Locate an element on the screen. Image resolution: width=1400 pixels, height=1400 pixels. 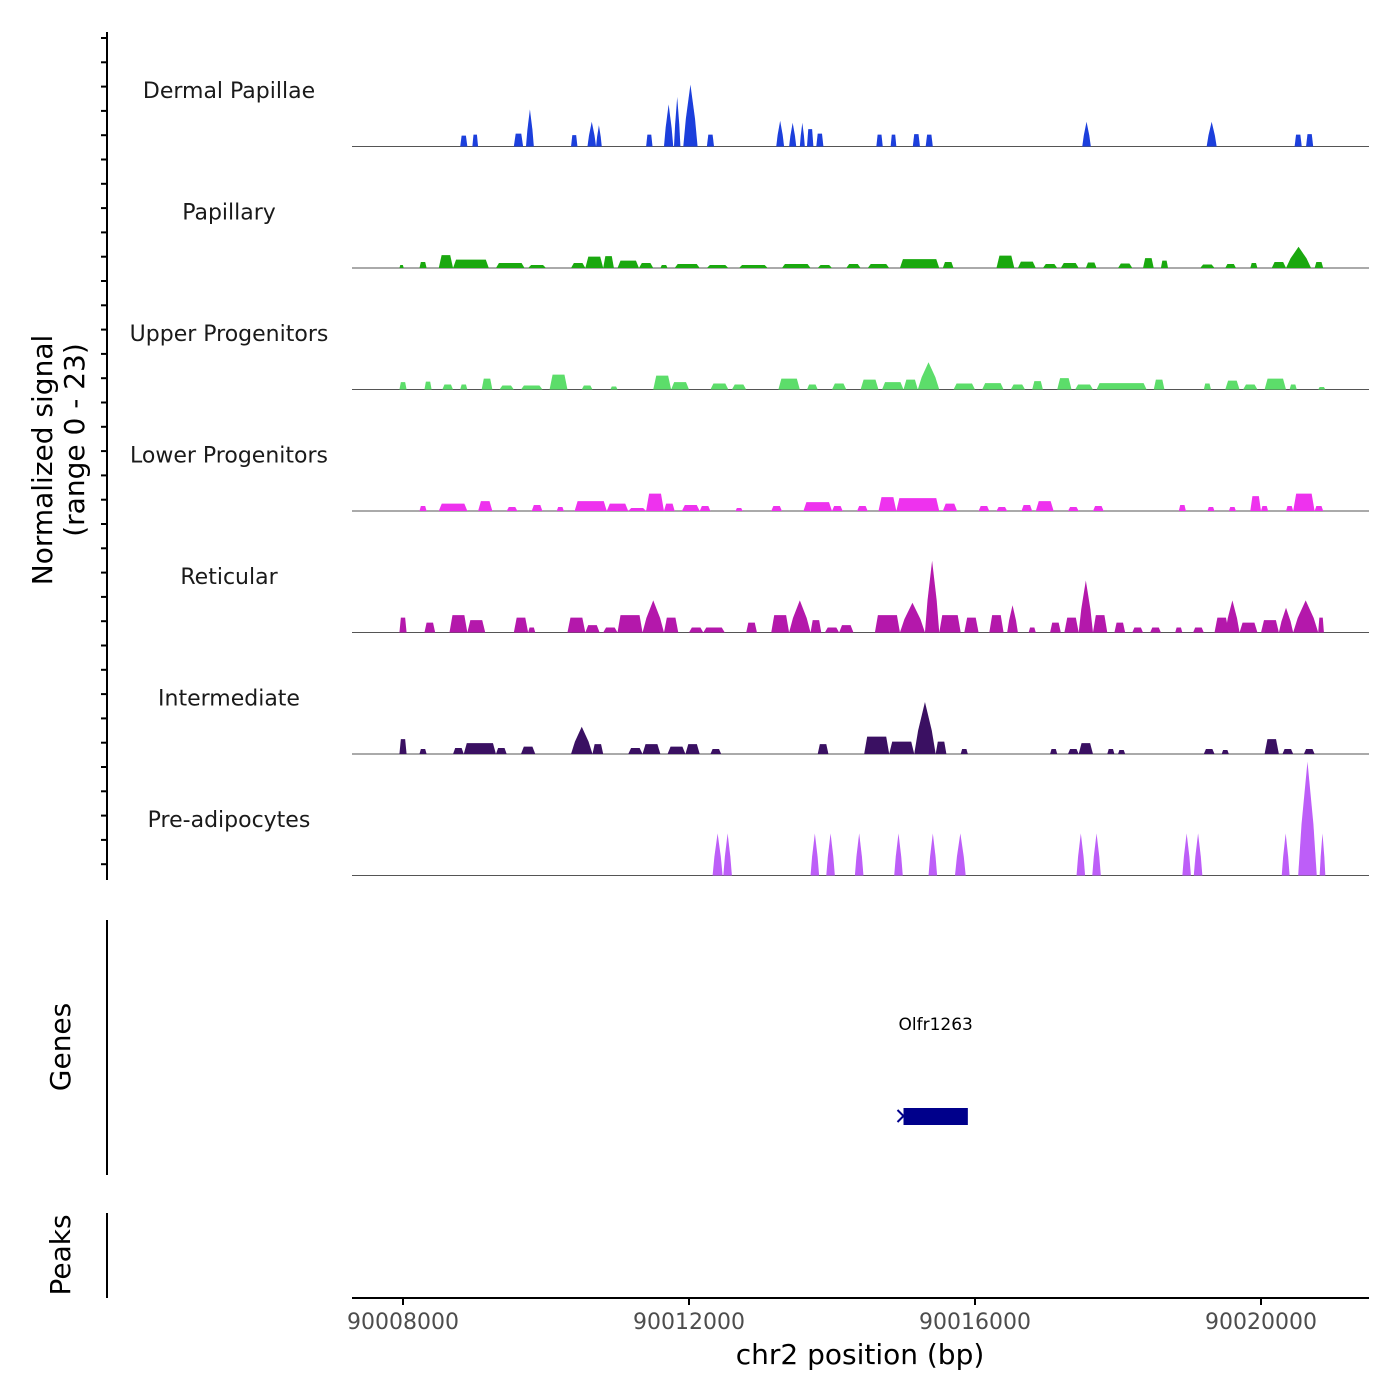
gene-strand-arrow is located at coordinates (900, 1116).